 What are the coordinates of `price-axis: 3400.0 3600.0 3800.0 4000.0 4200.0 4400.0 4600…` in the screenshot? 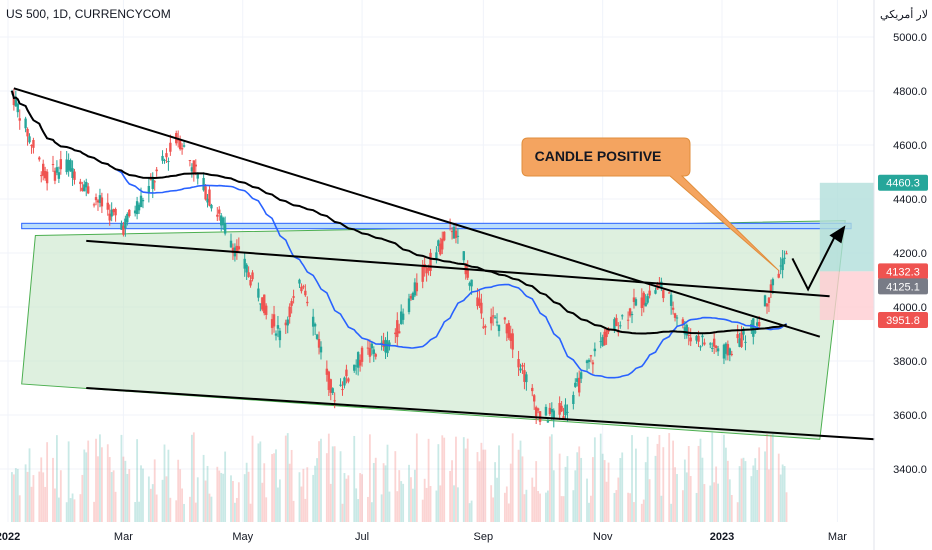 It's located at (910, 254).